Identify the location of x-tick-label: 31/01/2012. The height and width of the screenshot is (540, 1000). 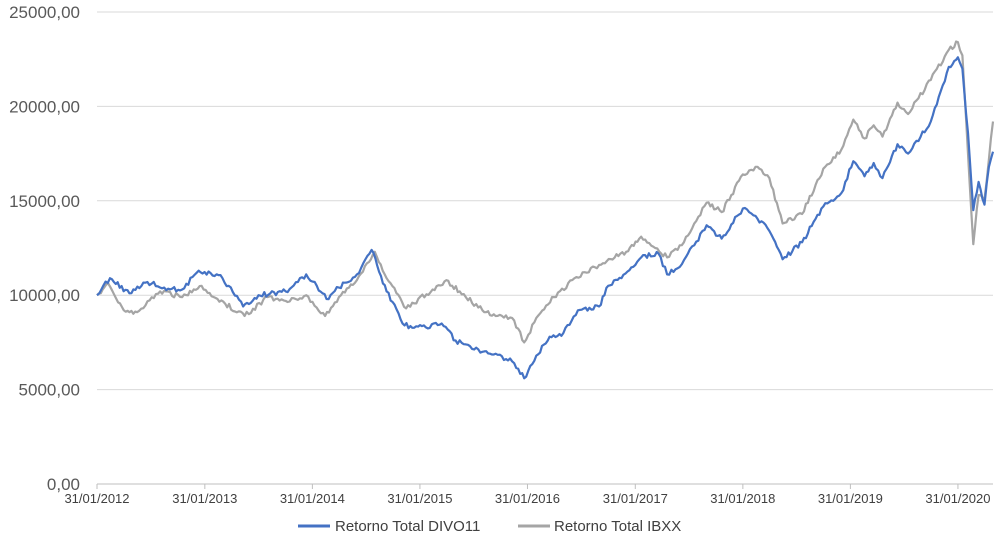
(96, 498).